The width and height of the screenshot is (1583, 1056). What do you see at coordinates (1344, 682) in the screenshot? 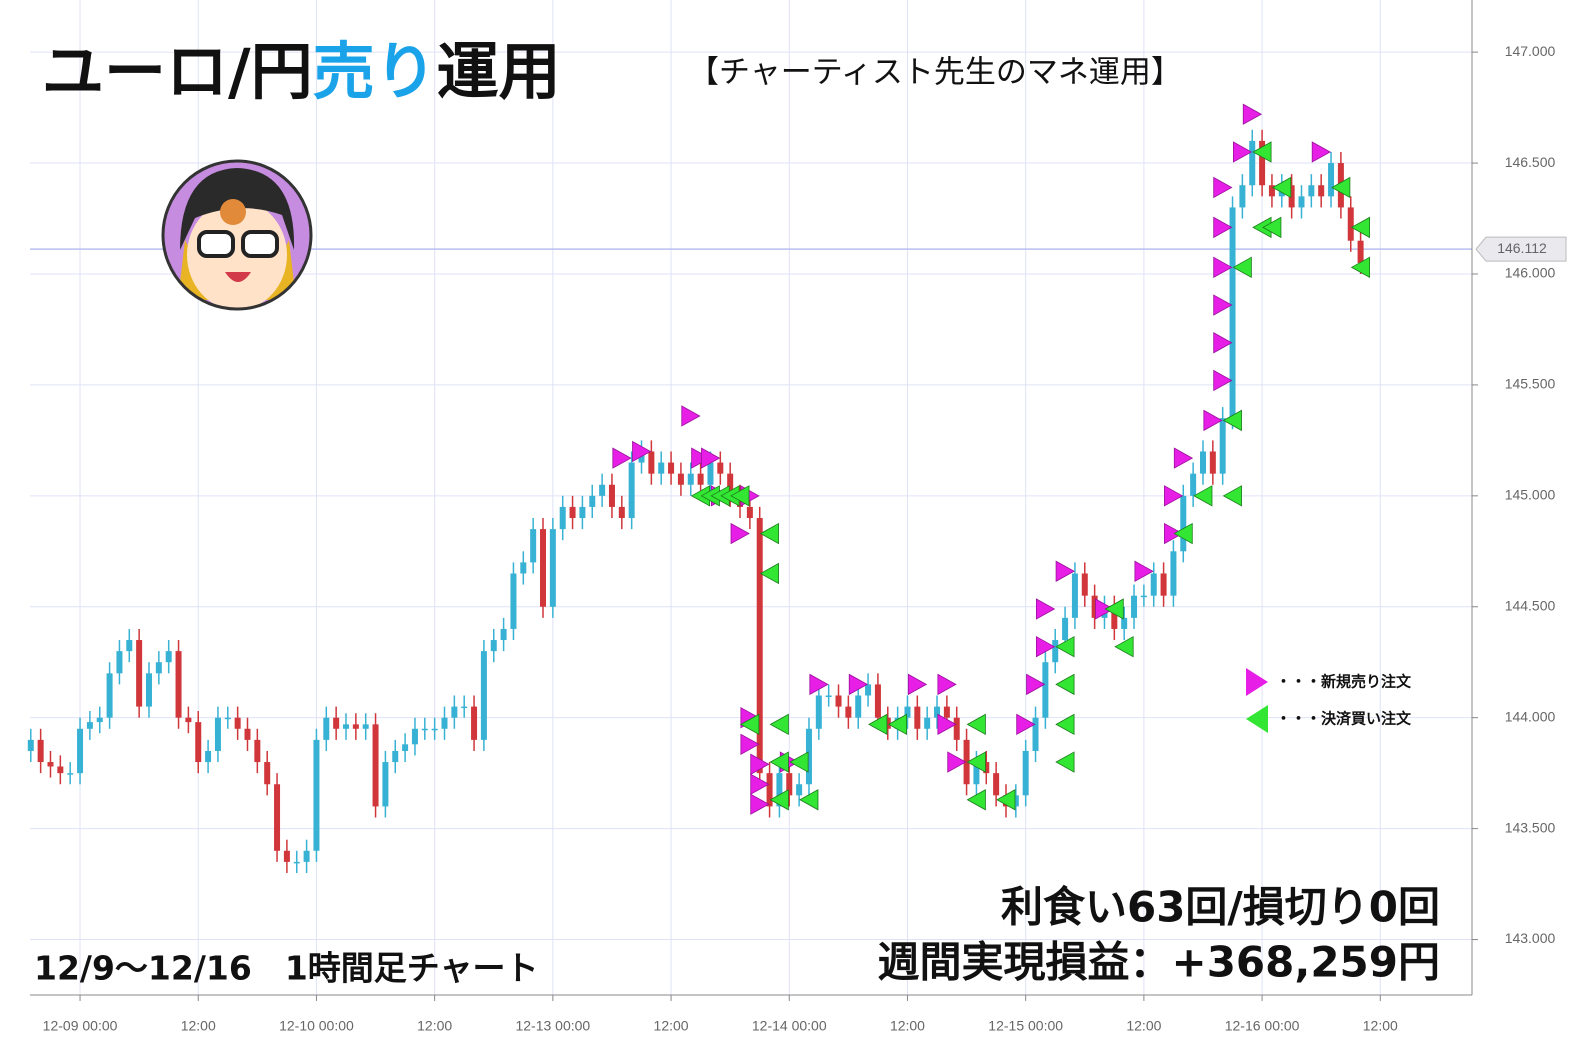
I see `legend-label: ・・・新規売り注文` at bounding box center [1344, 682].